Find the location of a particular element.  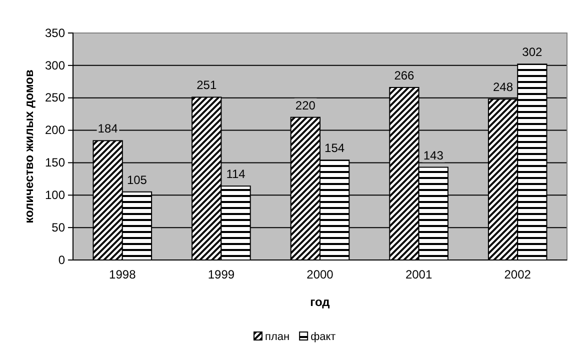

data-label: 184 is located at coordinates (108, 129).